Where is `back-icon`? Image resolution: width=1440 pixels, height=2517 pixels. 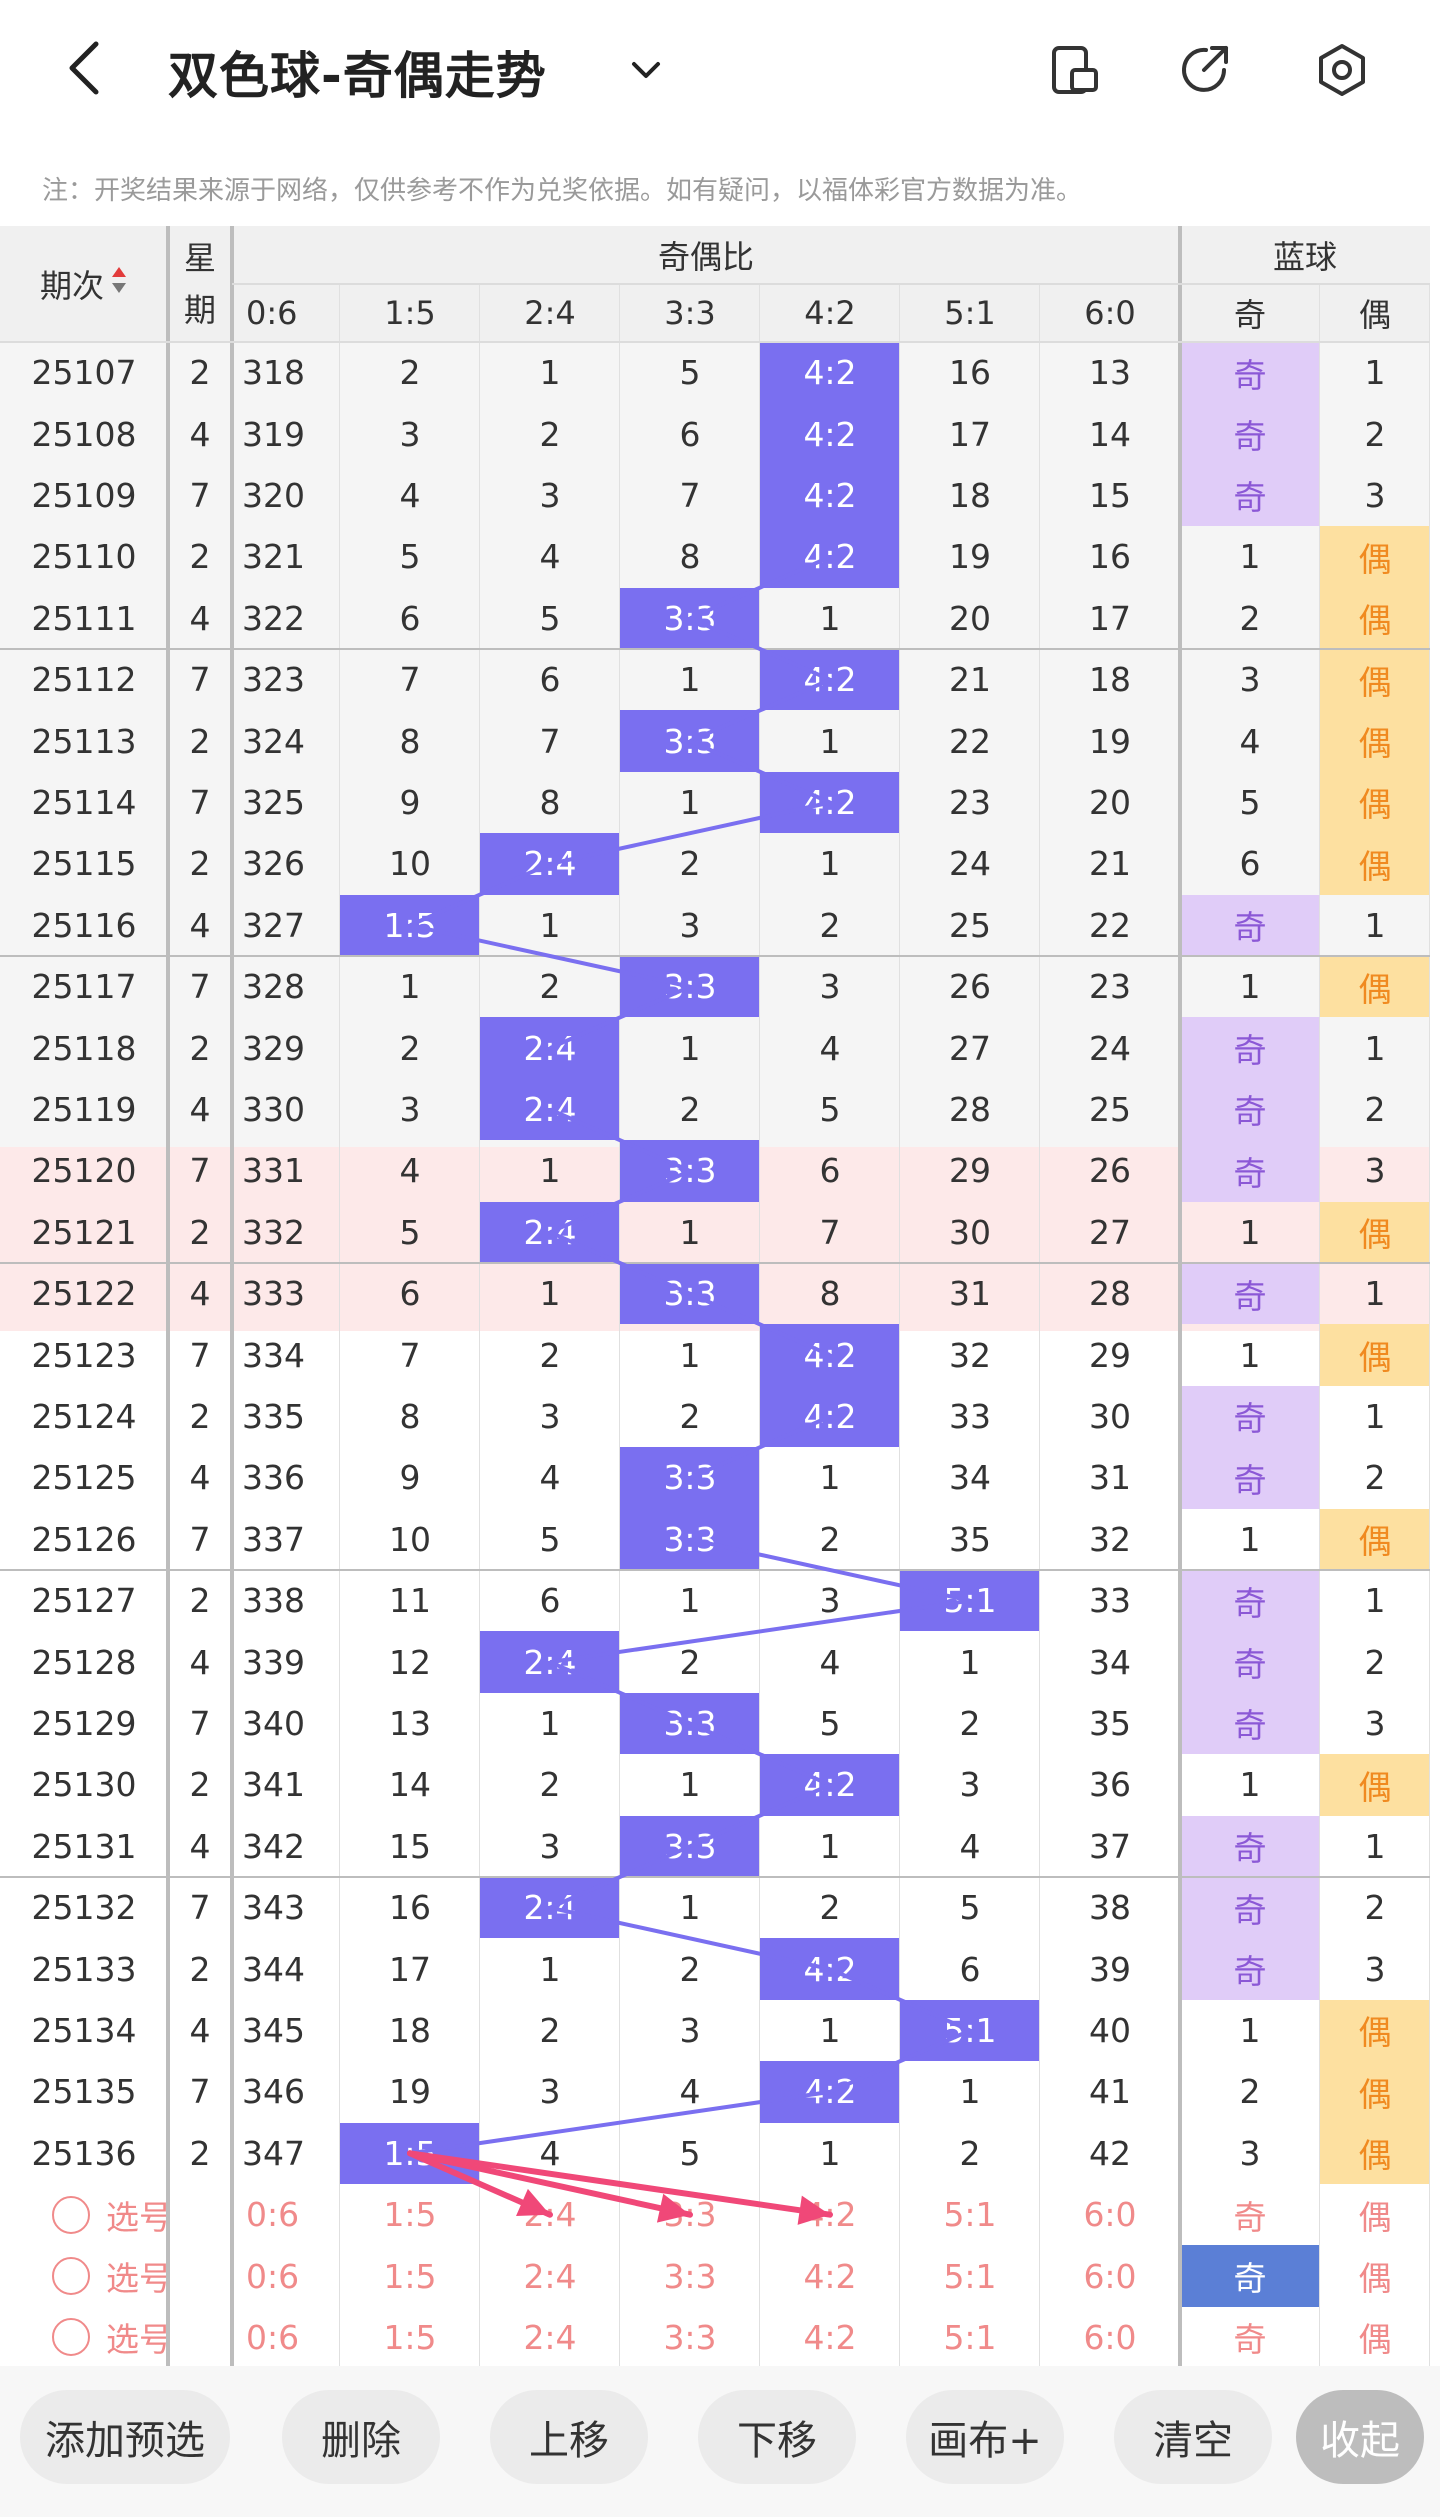 back-icon is located at coordinates (85, 68).